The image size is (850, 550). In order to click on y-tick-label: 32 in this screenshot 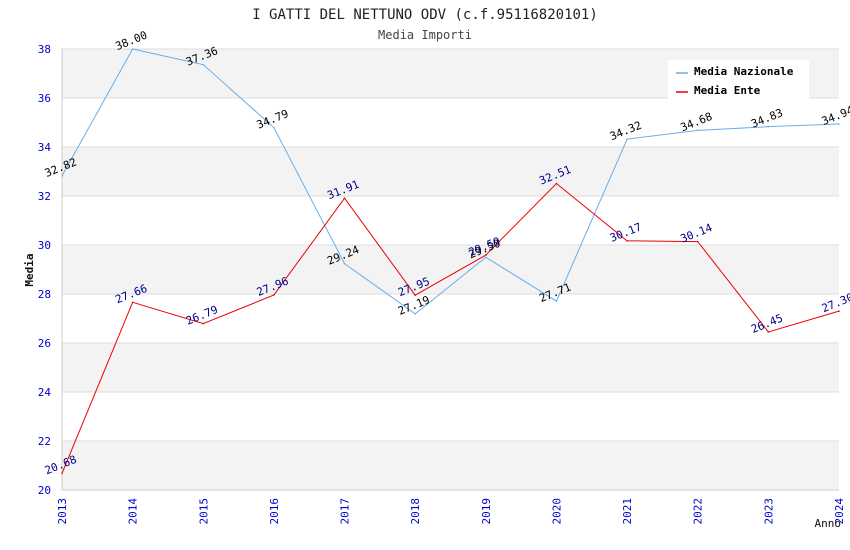, I will do `click(44, 196)`.